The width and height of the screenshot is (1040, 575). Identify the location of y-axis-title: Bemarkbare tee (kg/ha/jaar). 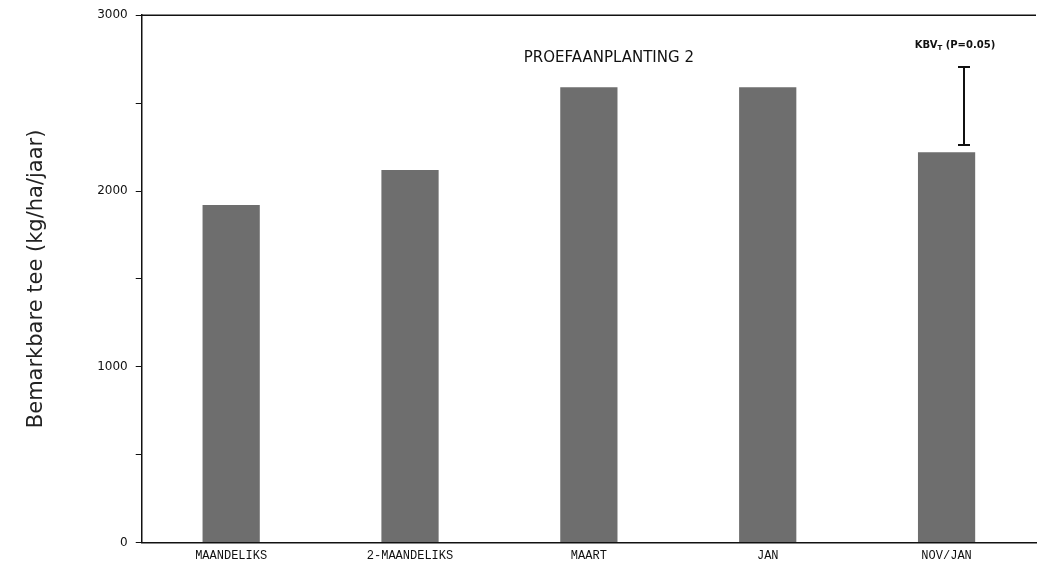
(35, 279).